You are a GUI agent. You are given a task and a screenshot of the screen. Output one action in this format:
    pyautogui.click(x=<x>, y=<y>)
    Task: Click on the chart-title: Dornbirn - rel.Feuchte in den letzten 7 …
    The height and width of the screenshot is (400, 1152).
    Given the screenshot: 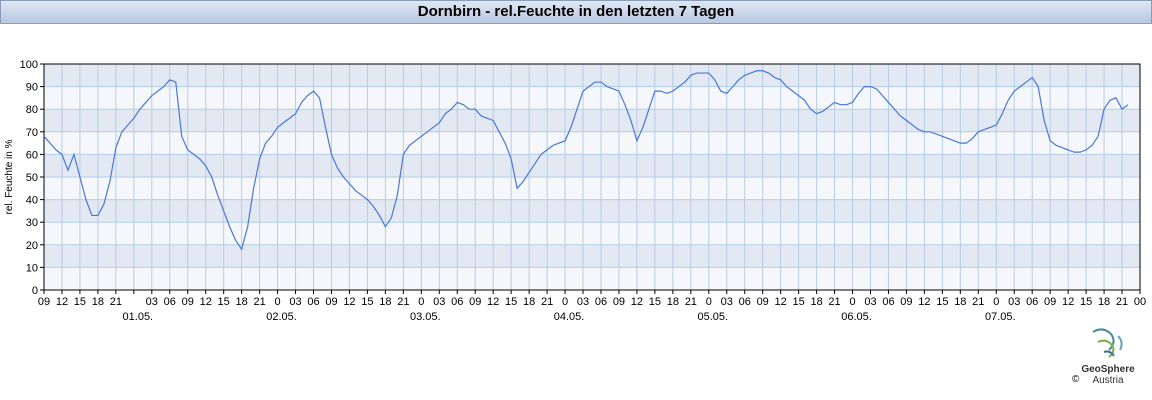 What is the action you would take?
    pyautogui.click(x=576, y=12)
    